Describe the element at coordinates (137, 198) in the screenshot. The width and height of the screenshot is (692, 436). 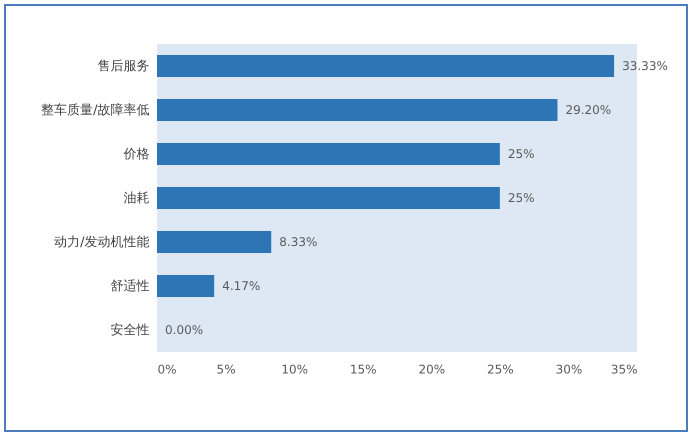
I see `y-tick-label: 油耗` at that location.